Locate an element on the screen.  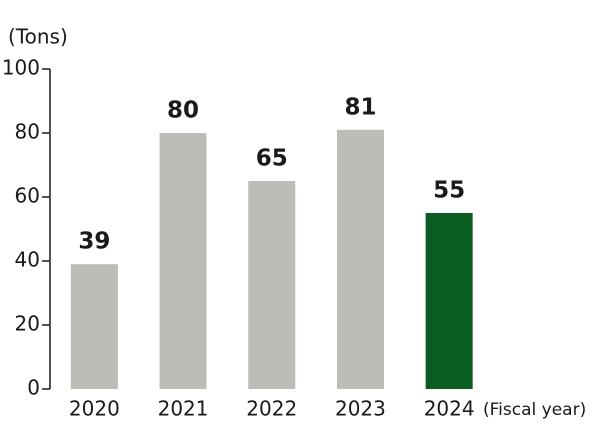
x-tick-label: 2023 is located at coordinates (360, 409).